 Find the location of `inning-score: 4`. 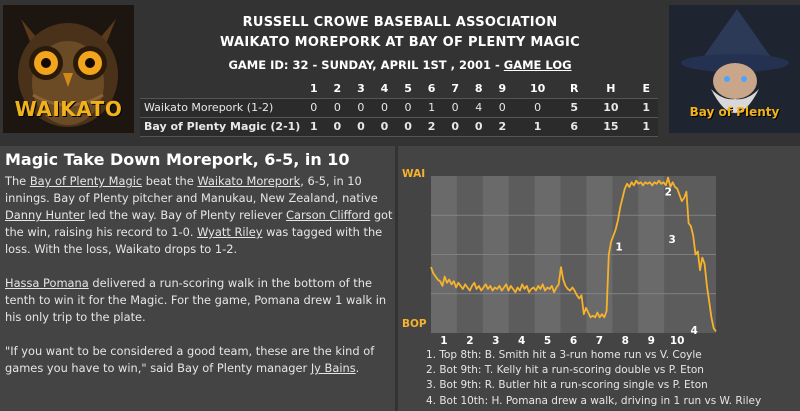

inning-score: 4 is located at coordinates (479, 107).